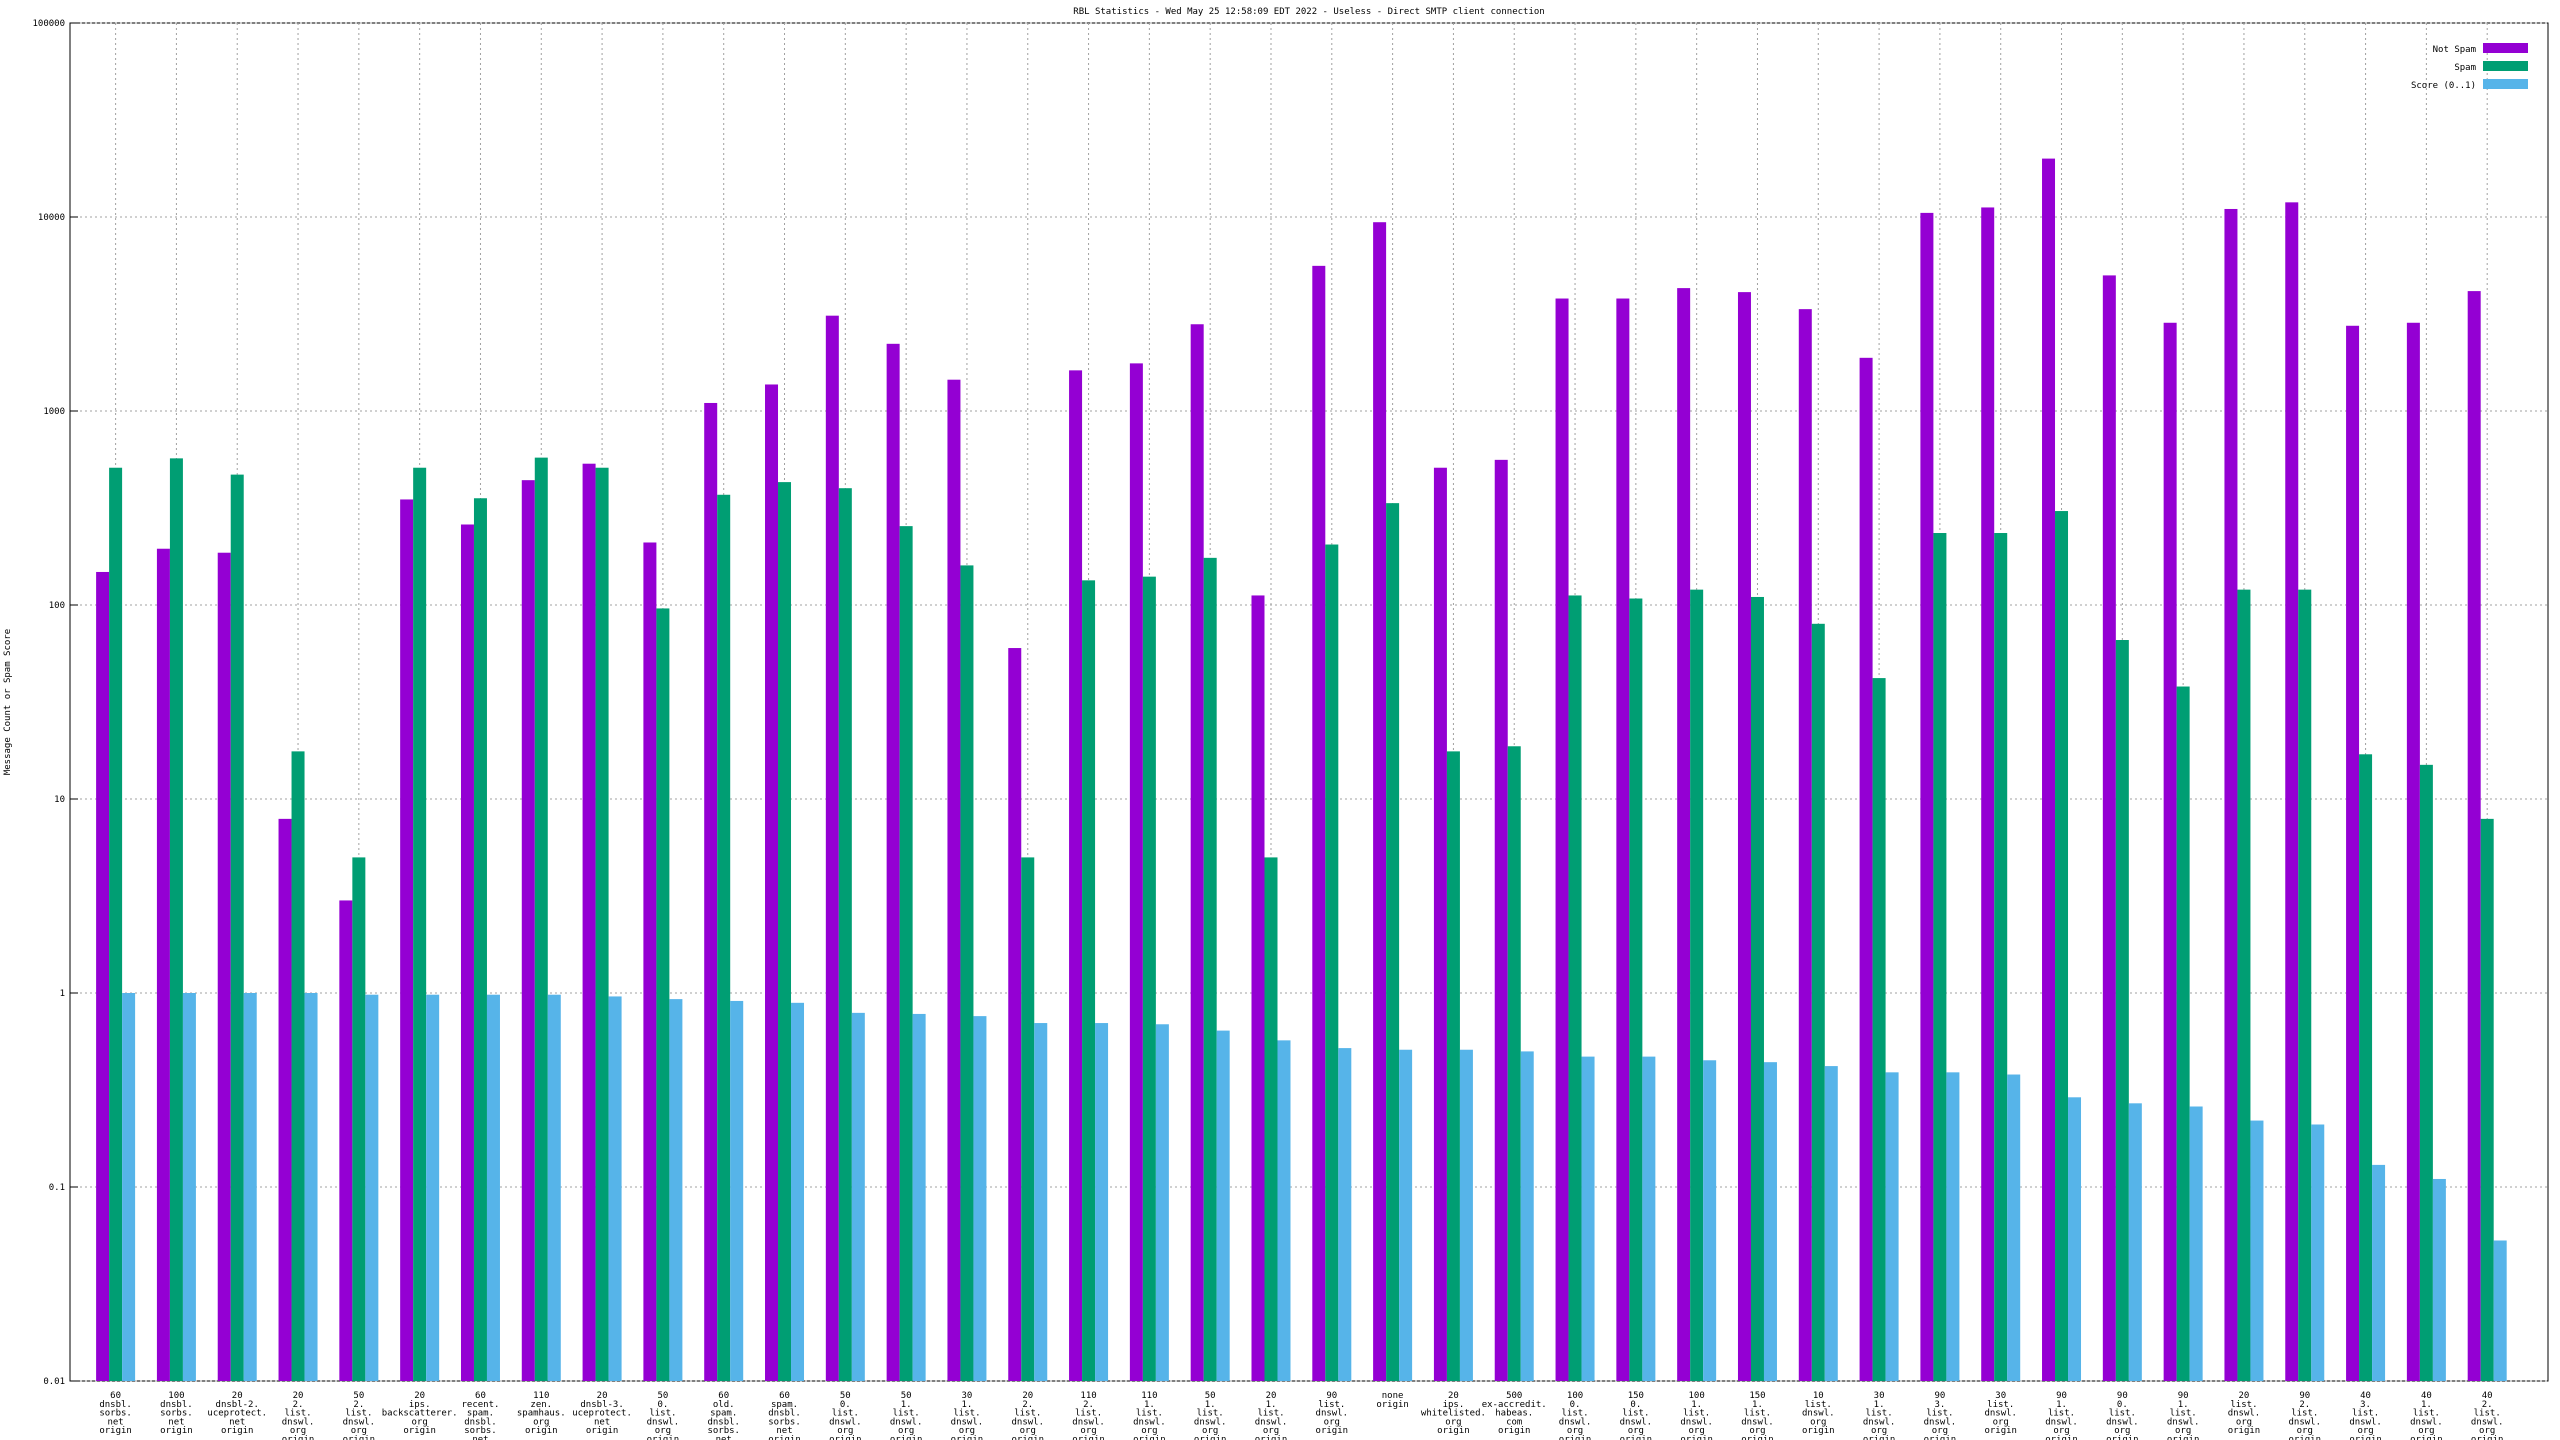 This screenshot has height=1440, width=2560. What do you see at coordinates (51, 218) in the screenshot?
I see `y-tick-label: 10000` at bounding box center [51, 218].